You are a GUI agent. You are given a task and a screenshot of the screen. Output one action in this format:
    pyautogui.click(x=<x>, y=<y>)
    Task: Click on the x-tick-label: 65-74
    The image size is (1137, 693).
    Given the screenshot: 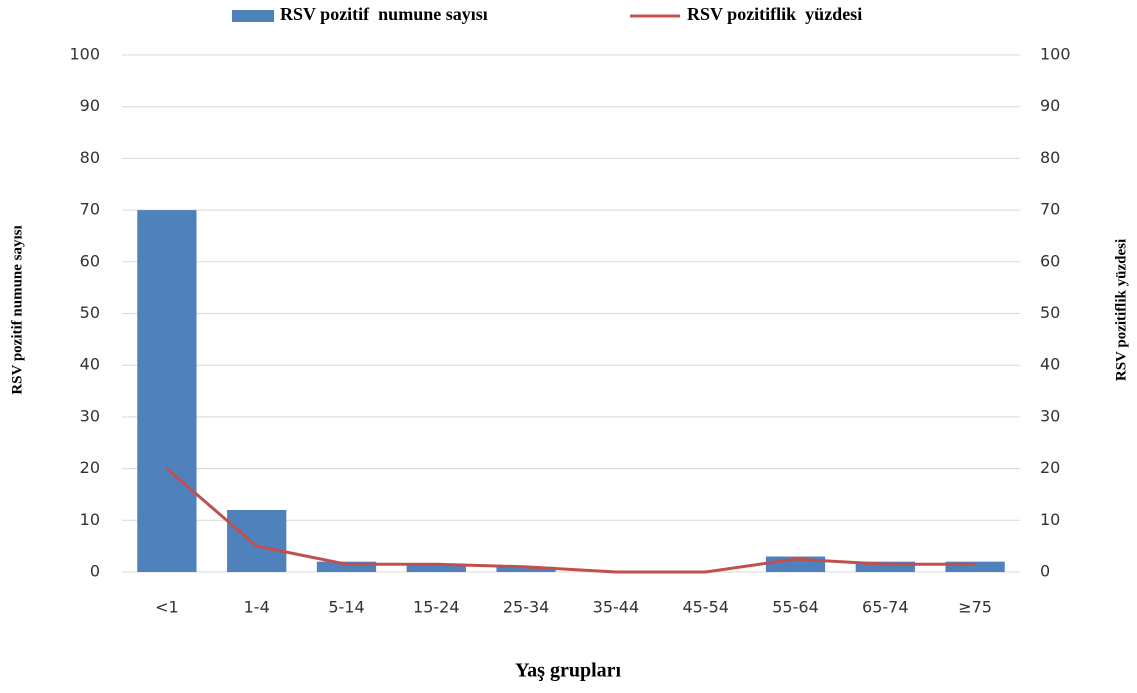 What is the action you would take?
    pyautogui.click(x=885, y=607)
    